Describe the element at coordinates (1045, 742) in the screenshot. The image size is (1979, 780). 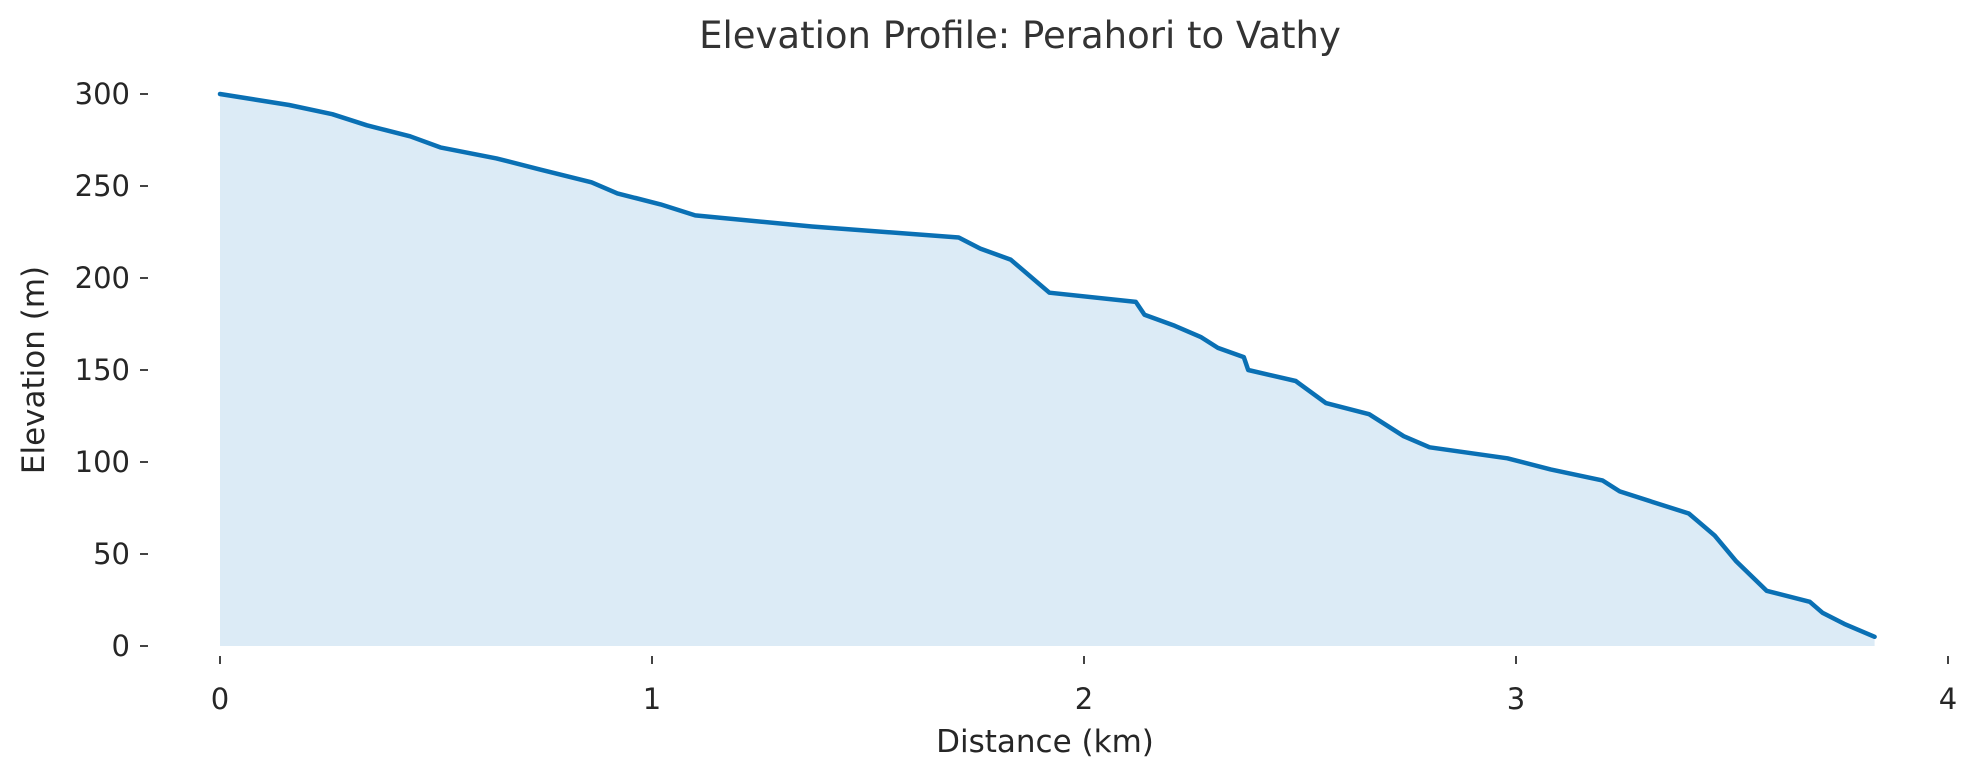
I see `x-axis-label: Distance (km)` at that location.